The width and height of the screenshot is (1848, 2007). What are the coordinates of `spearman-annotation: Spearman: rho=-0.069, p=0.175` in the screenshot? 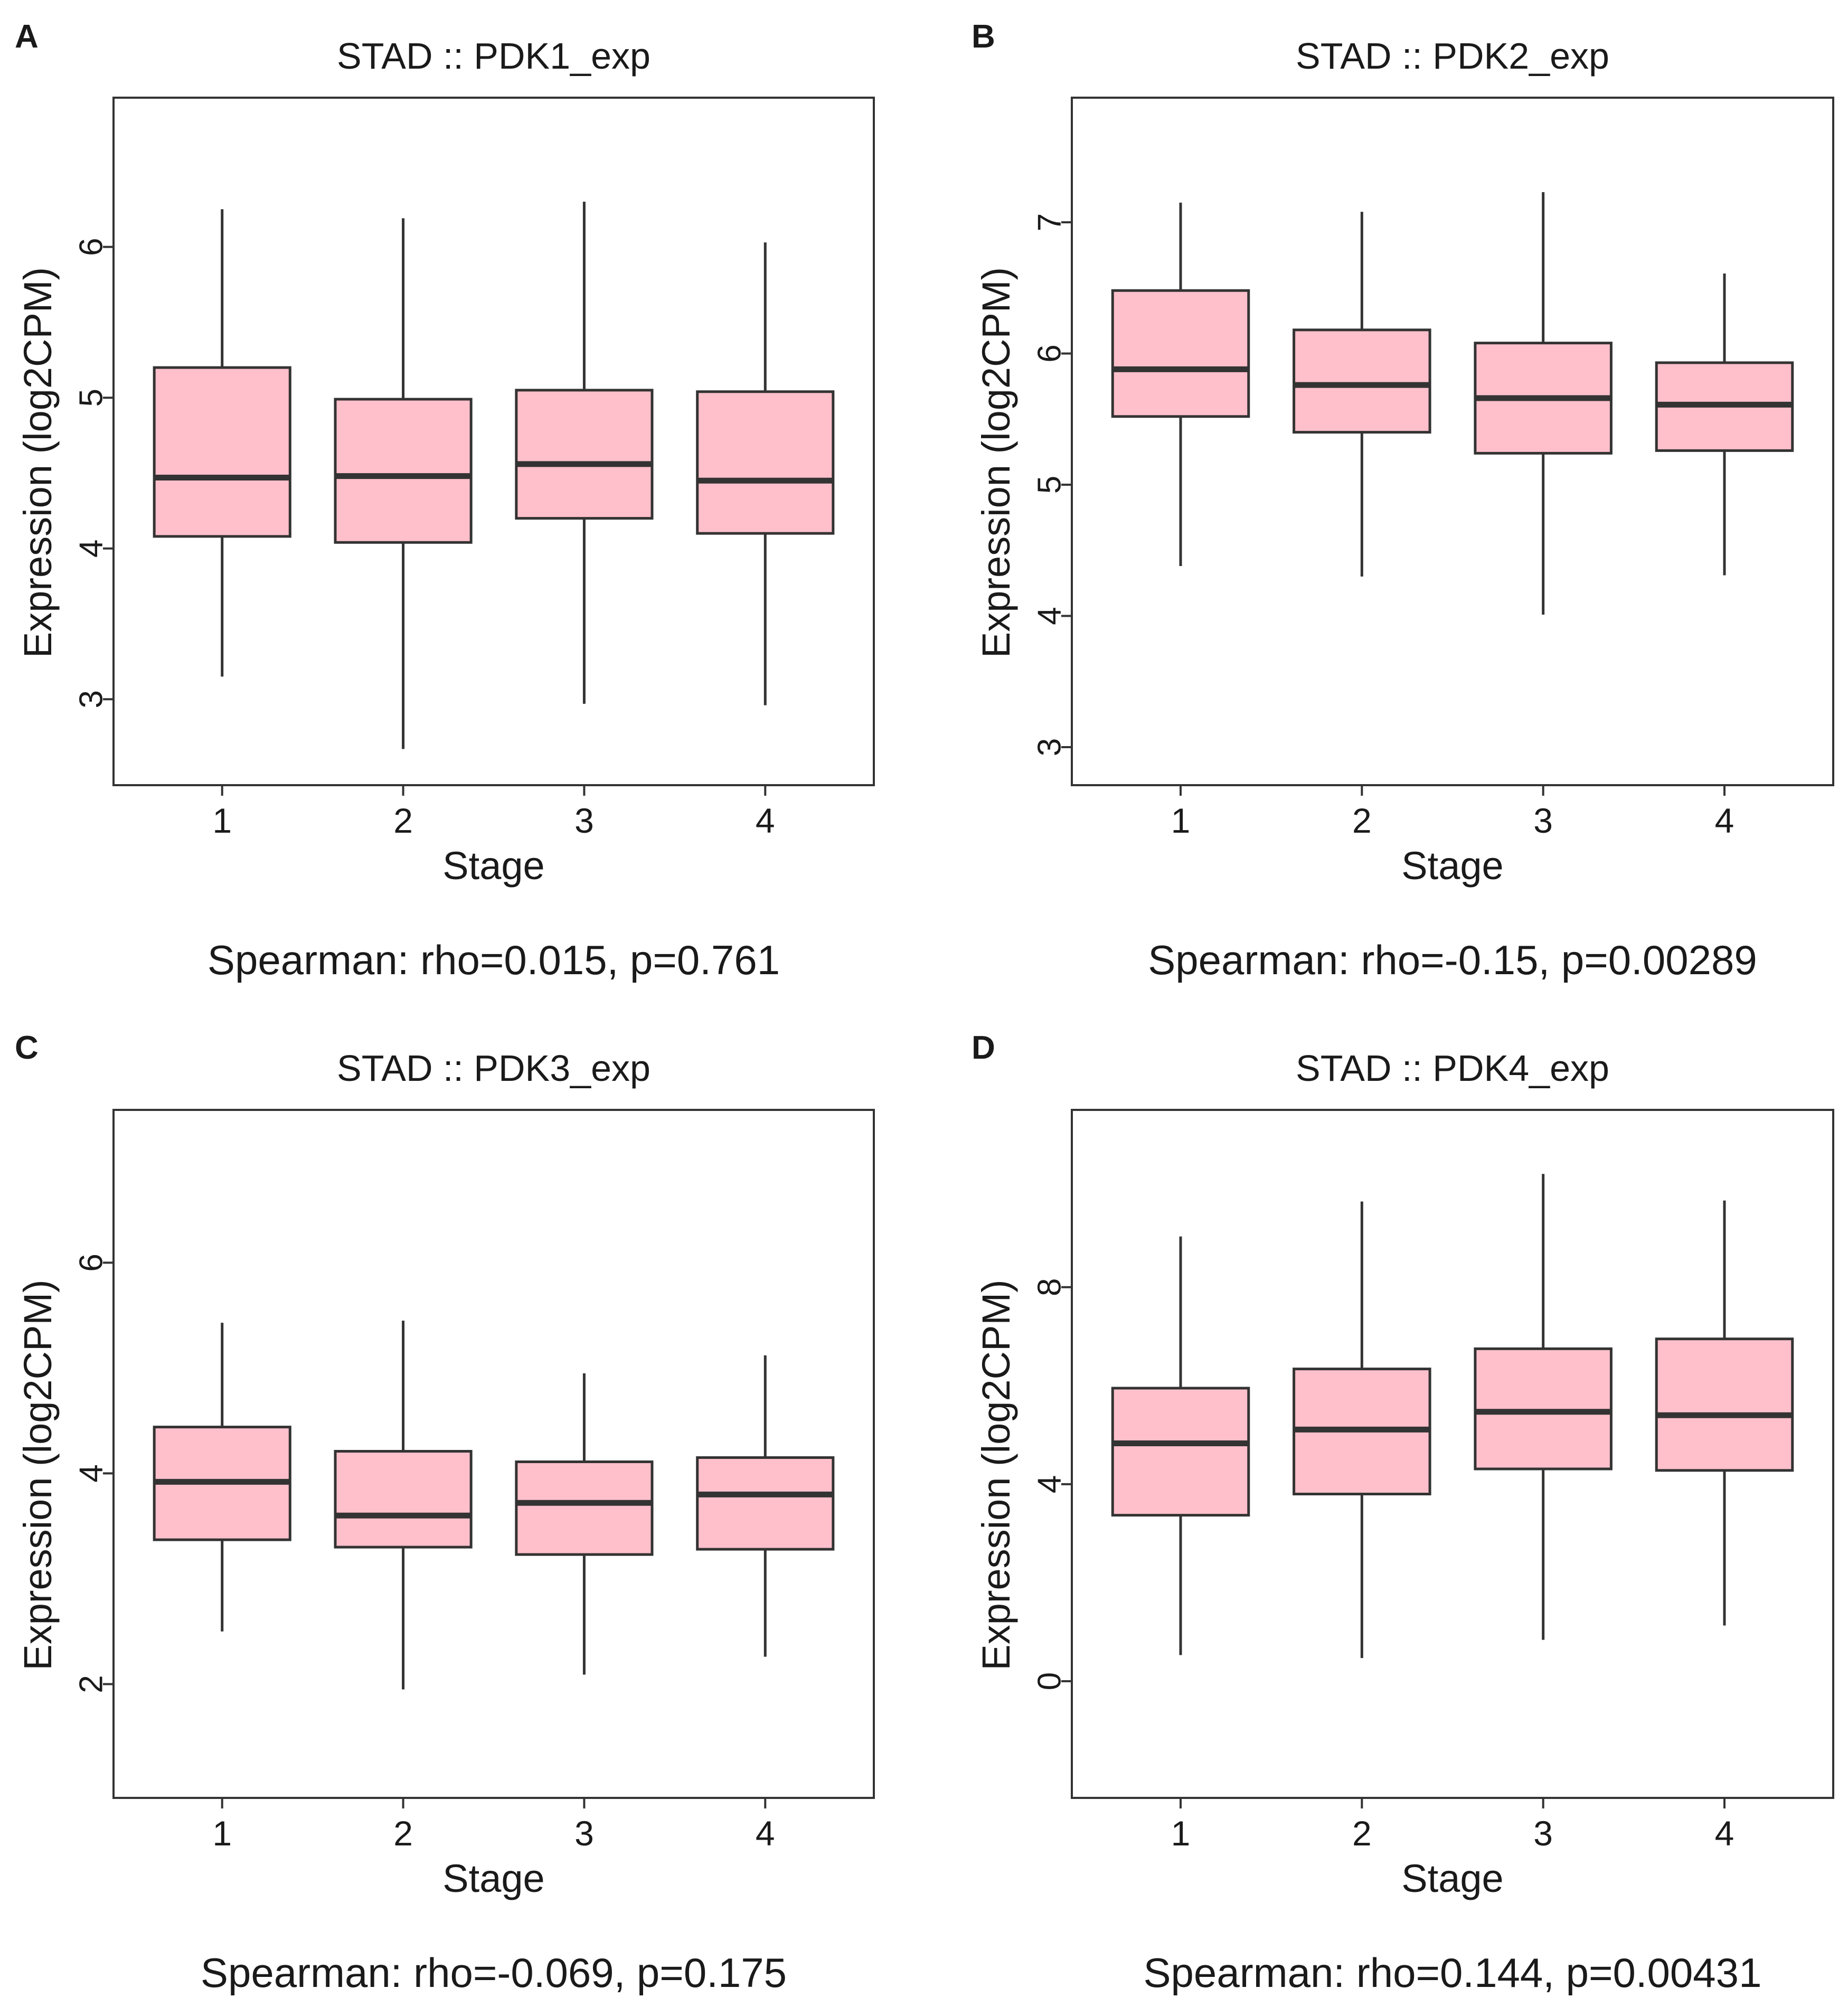 It's located at (494, 1972).